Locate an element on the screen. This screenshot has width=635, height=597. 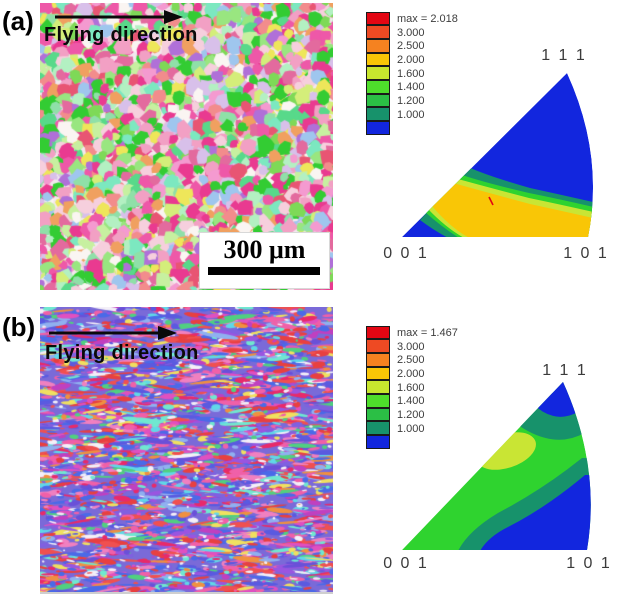
ipf-b-blue-bottom-region is located at coordinates (535, 512).